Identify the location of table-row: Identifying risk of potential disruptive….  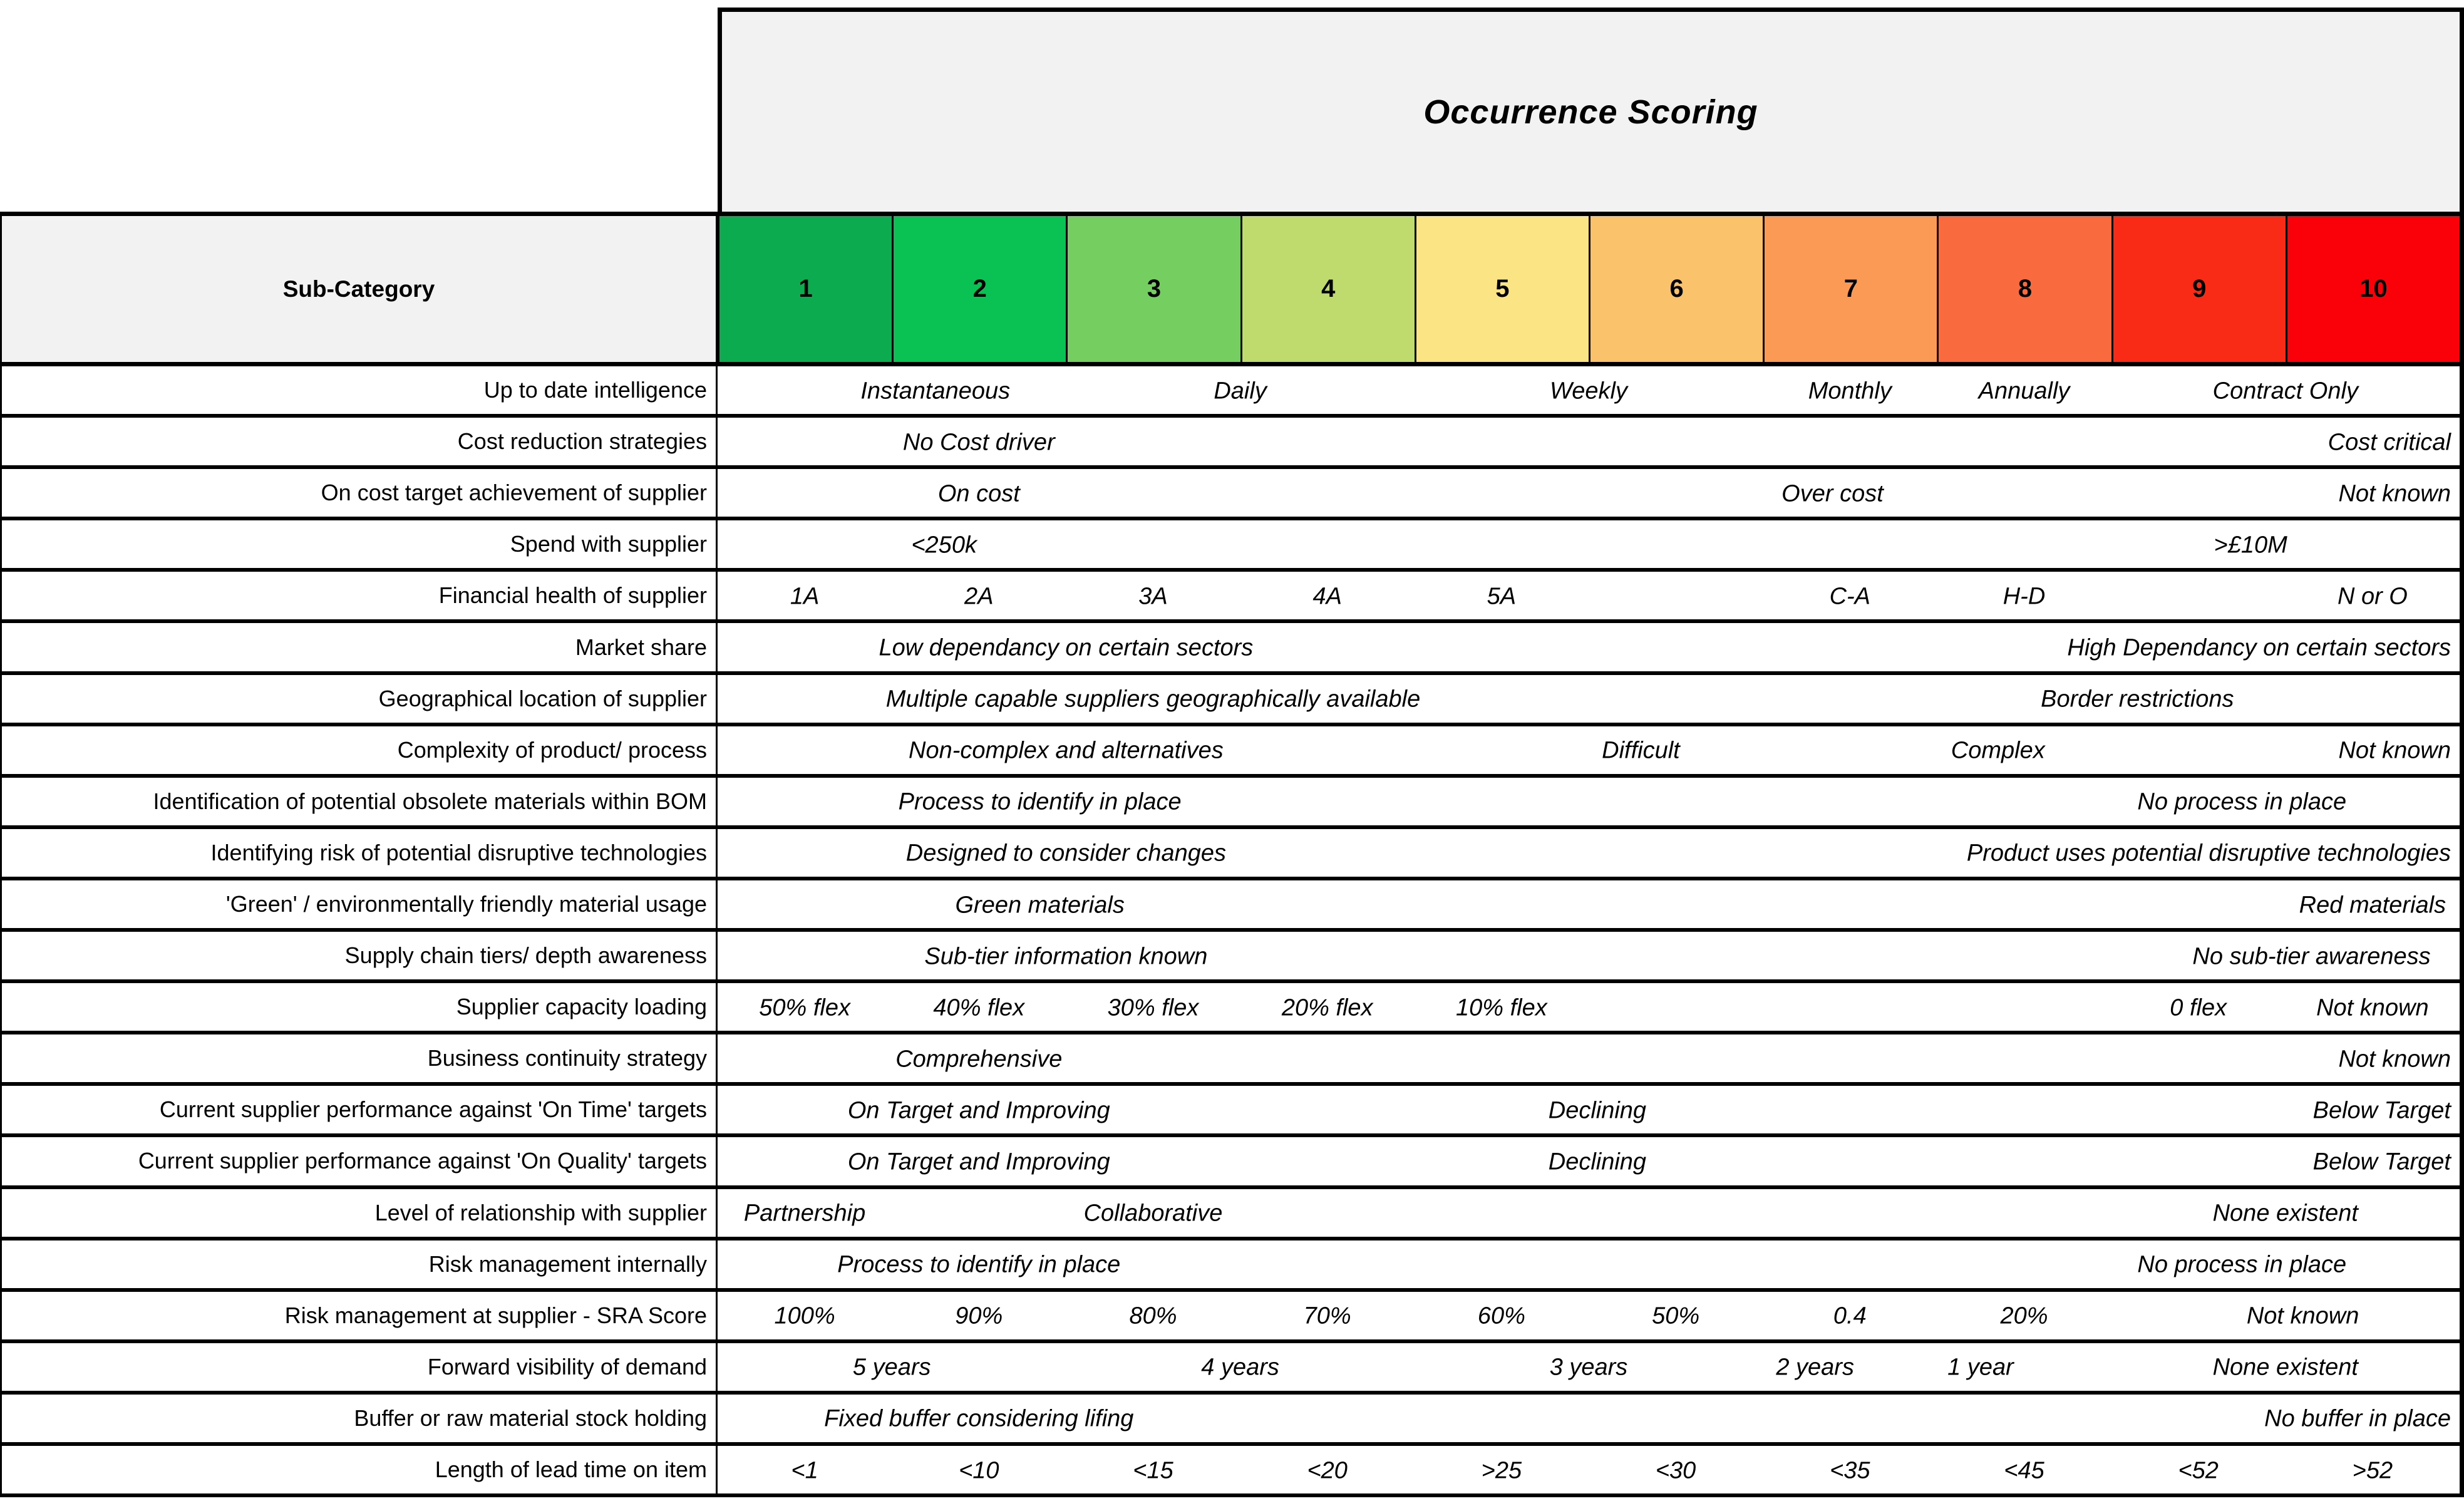
(1232, 854).